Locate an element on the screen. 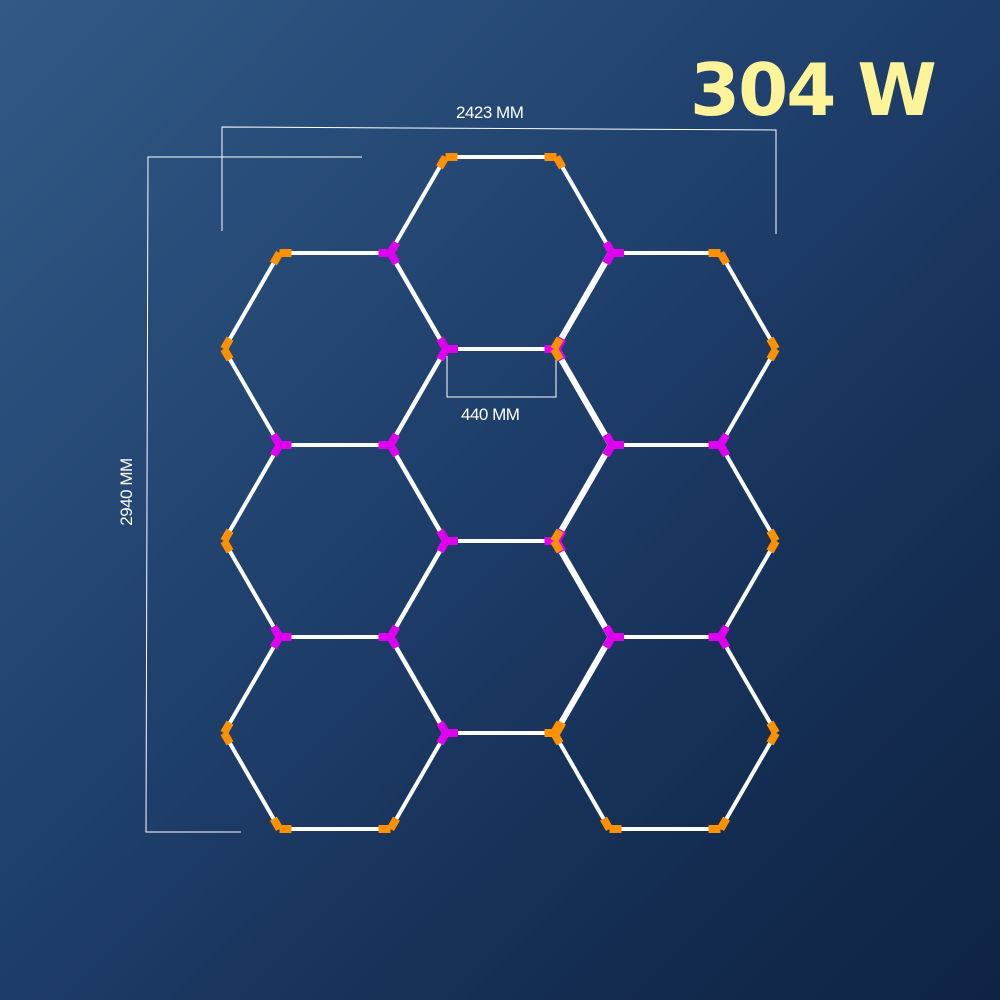  height-dimension-line is located at coordinates (253, 494).